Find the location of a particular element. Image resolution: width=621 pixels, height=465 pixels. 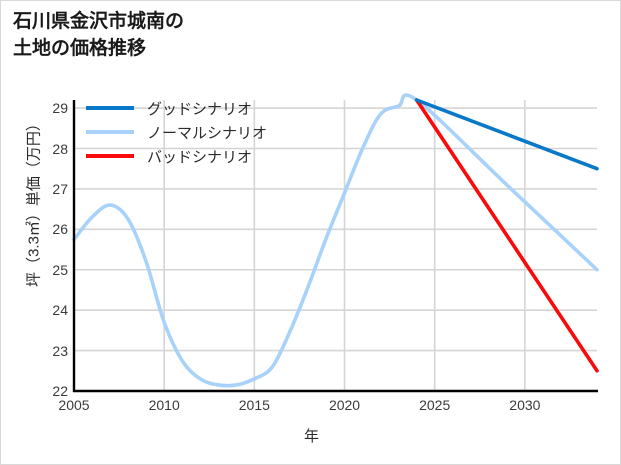

y-tick-label: 23 is located at coordinates (60, 350).